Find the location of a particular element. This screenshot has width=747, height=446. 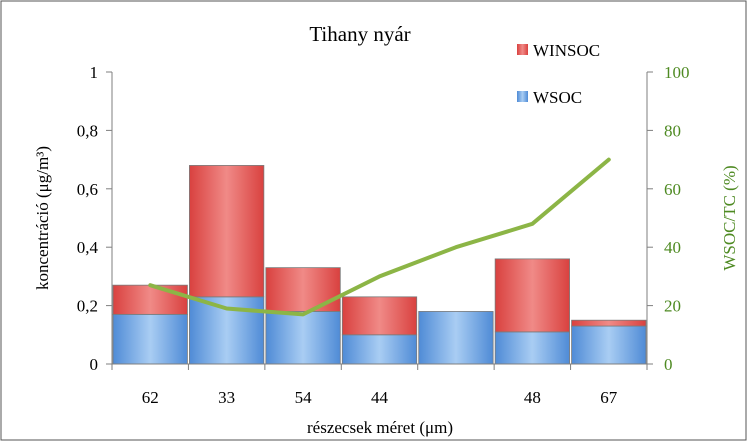

legend-label-winsoc: WINSOC is located at coordinates (566, 50).